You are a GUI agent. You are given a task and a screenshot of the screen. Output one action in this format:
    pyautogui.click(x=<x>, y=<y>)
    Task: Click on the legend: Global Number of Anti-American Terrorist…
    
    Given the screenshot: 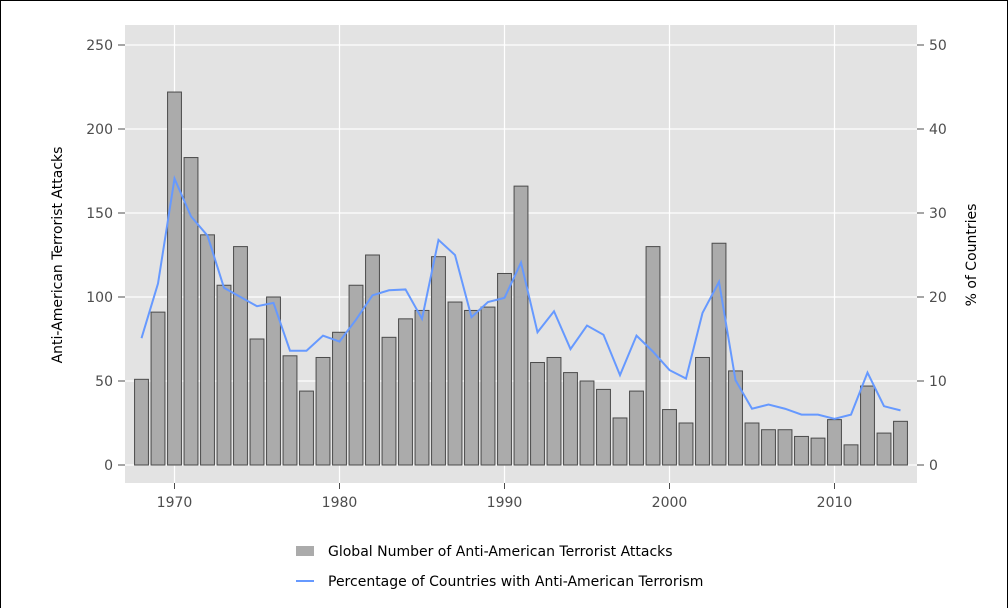 What is the action you would take?
    pyautogui.click(x=499, y=567)
    